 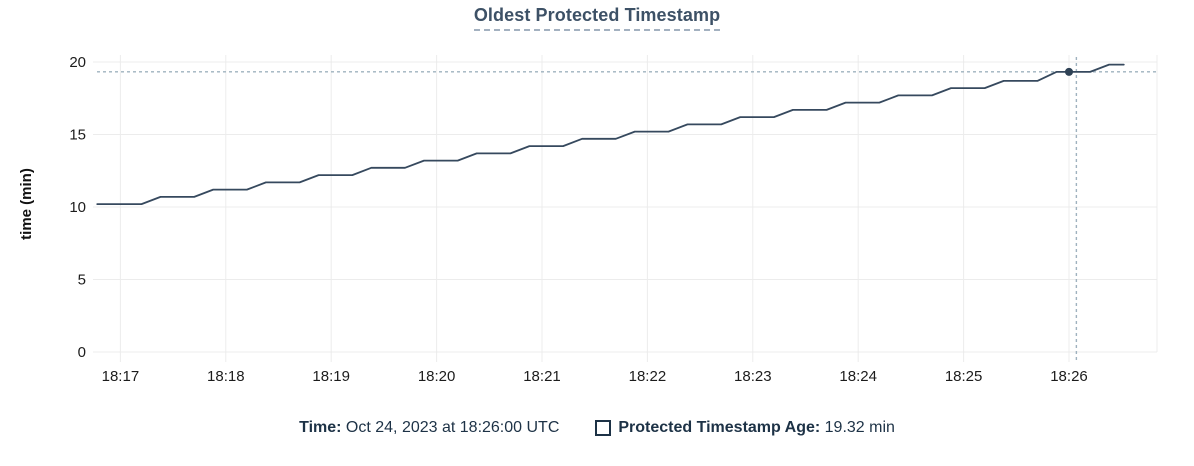 I want to click on x-tick-label: 18:19, so click(x=331, y=376).